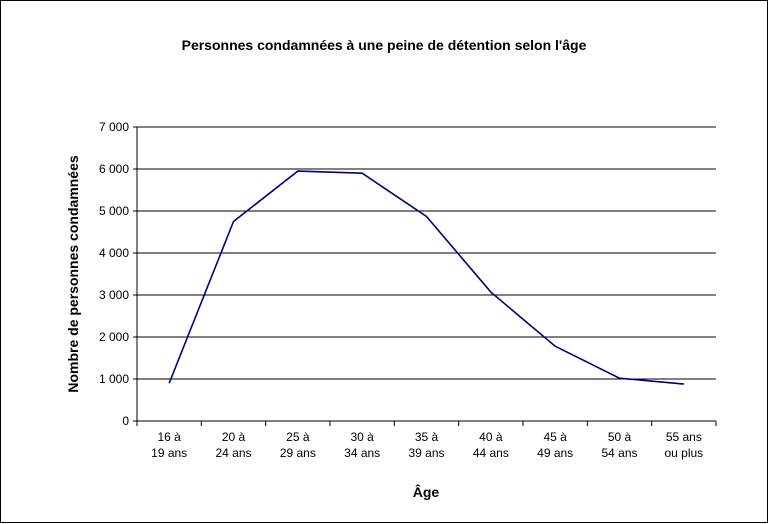 The height and width of the screenshot is (524, 769). I want to click on x-tick-label: 50 à 54 ans, so click(619, 445).